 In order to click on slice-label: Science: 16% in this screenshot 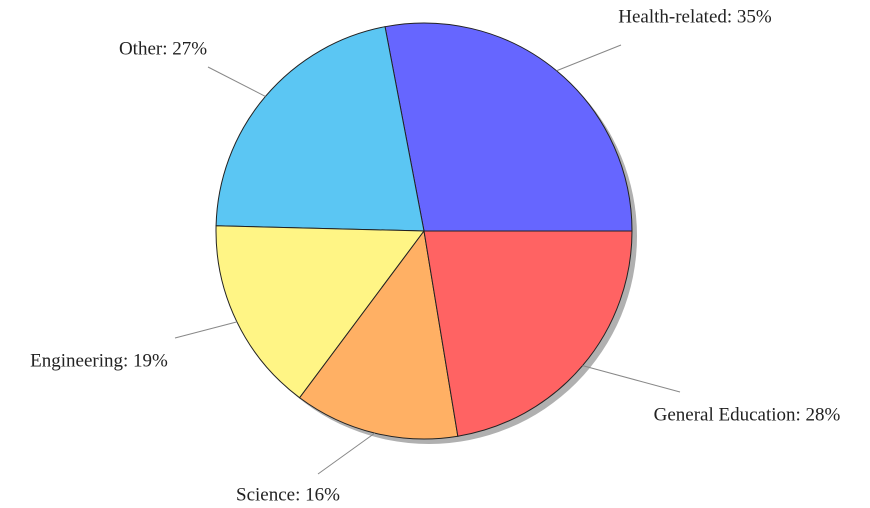, I will do `click(288, 494)`.